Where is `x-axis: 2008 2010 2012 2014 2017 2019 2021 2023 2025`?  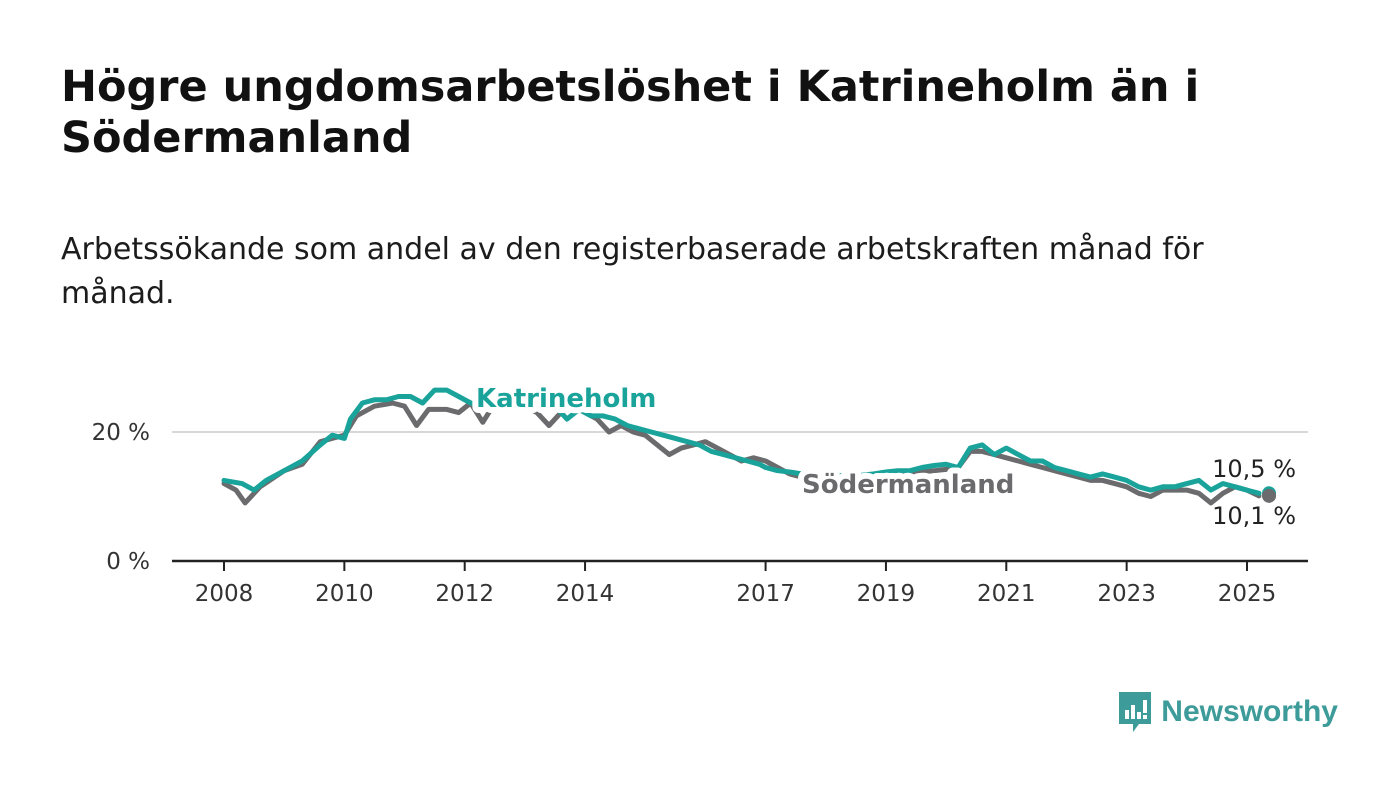
x-axis: 2008 2010 2012 2014 2017 2019 2021 2023 2025 is located at coordinates (740, 583).